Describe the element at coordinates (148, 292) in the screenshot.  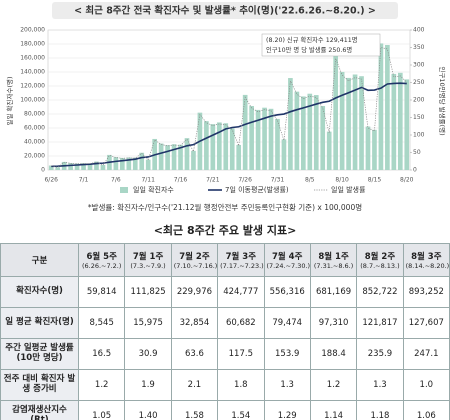
I see `table-cell: 111,825` at that location.